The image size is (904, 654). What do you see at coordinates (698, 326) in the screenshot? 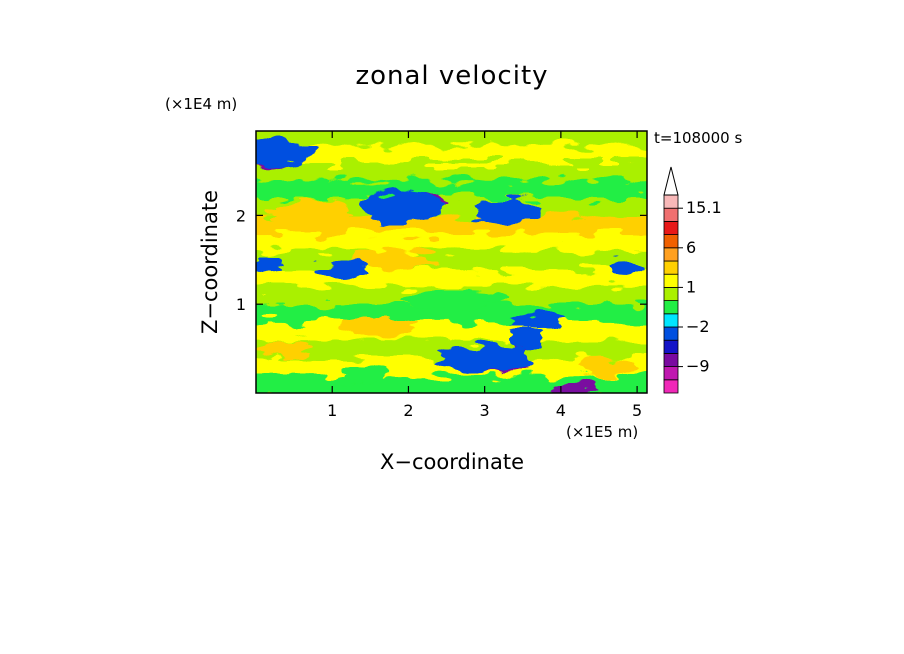
I see `colorbar-label: −2` at bounding box center [698, 326].